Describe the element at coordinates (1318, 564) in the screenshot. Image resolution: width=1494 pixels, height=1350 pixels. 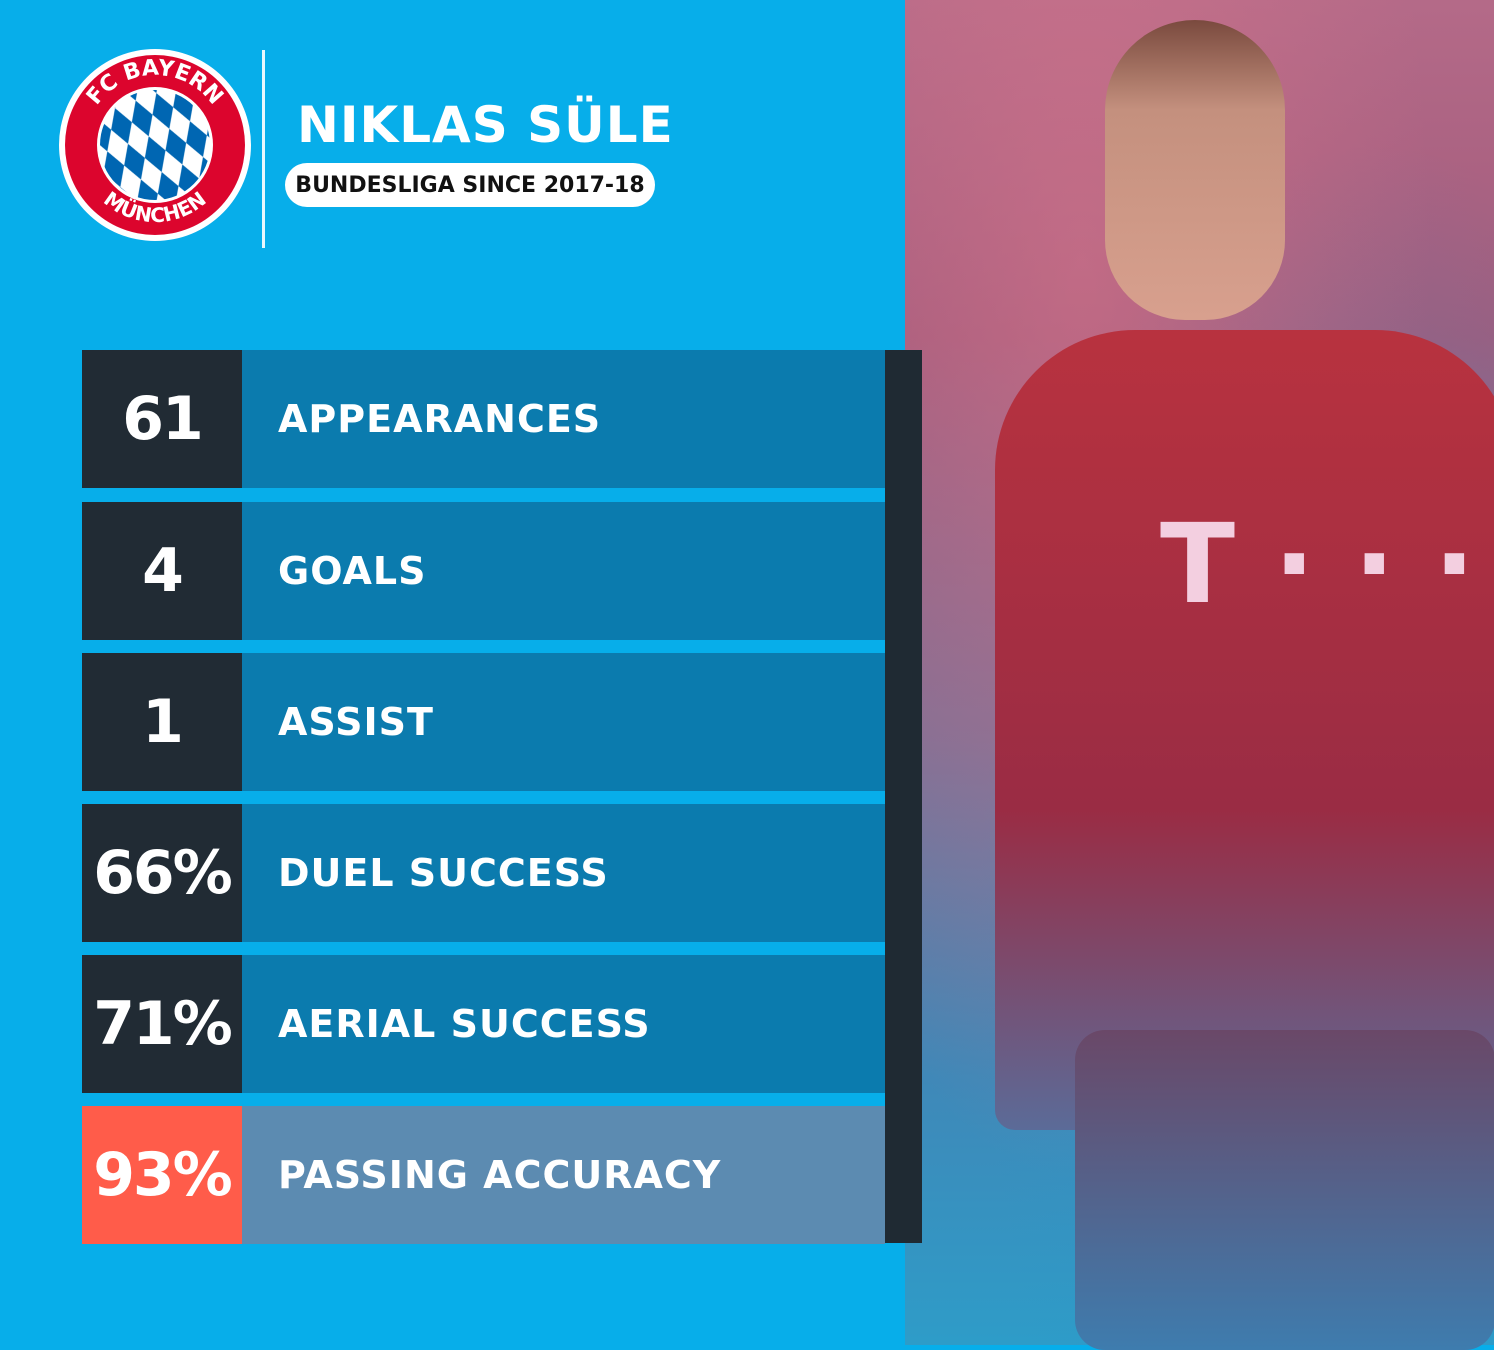
I see `sponsor-logo: T · · ·` at that location.